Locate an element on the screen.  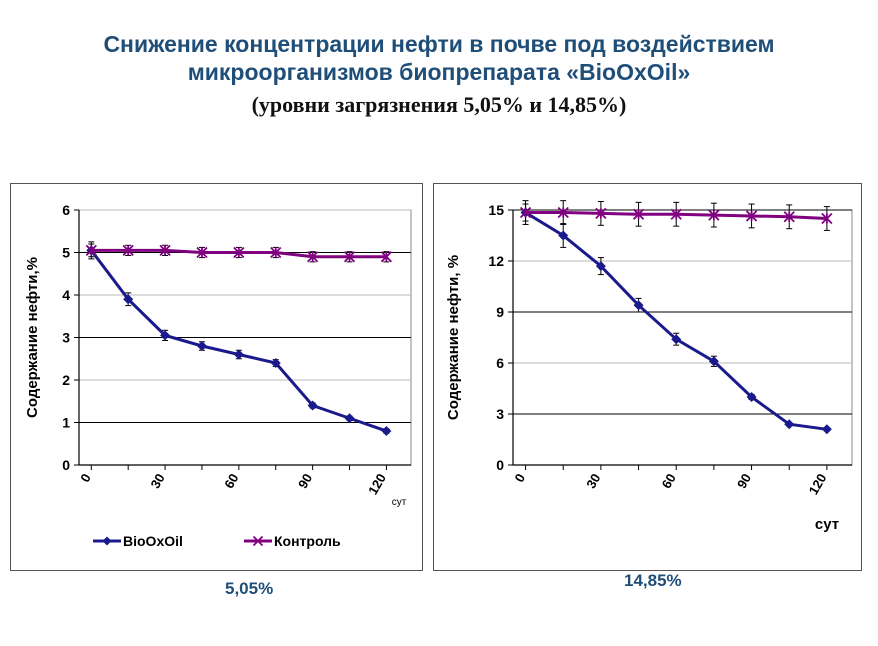
chart-caption-left: 5,05% is located at coordinates (249, 588).